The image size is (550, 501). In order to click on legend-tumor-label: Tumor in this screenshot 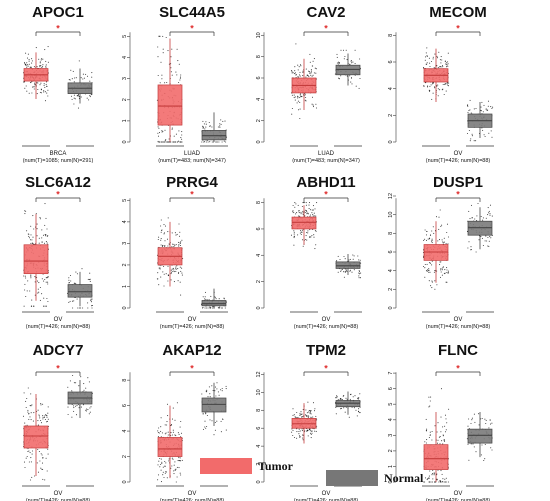, I will do `click(275, 465)`.